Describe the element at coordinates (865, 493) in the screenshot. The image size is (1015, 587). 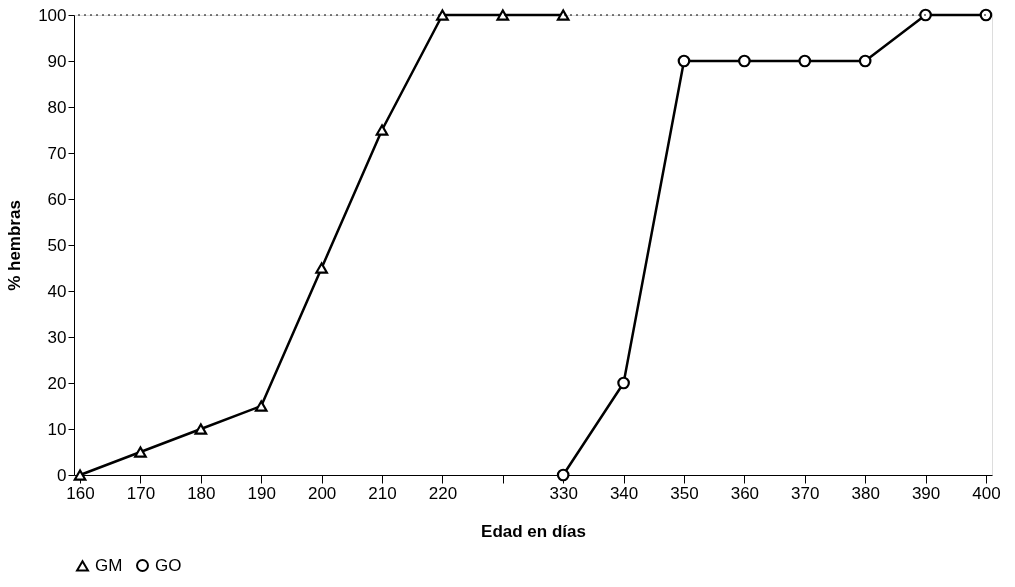
I see `x-tick-label: 380` at that location.